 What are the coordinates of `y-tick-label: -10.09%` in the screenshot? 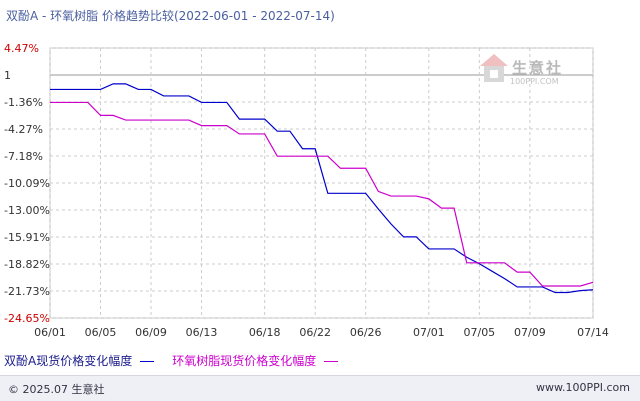 It's located at (27, 183).